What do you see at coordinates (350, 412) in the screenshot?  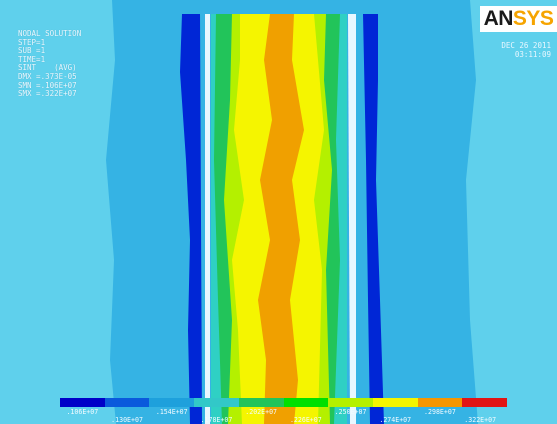 I see `legend-label: .250E+07` at bounding box center [350, 412].